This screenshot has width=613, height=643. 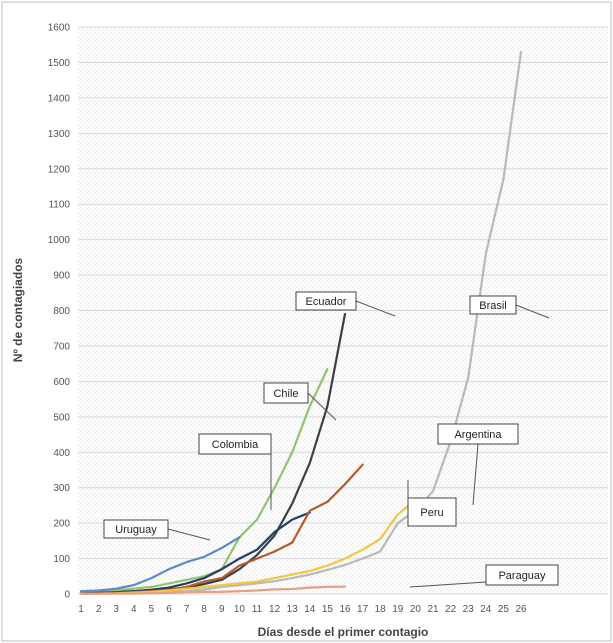 I want to click on x-tick-label: 5, so click(x=152, y=609).